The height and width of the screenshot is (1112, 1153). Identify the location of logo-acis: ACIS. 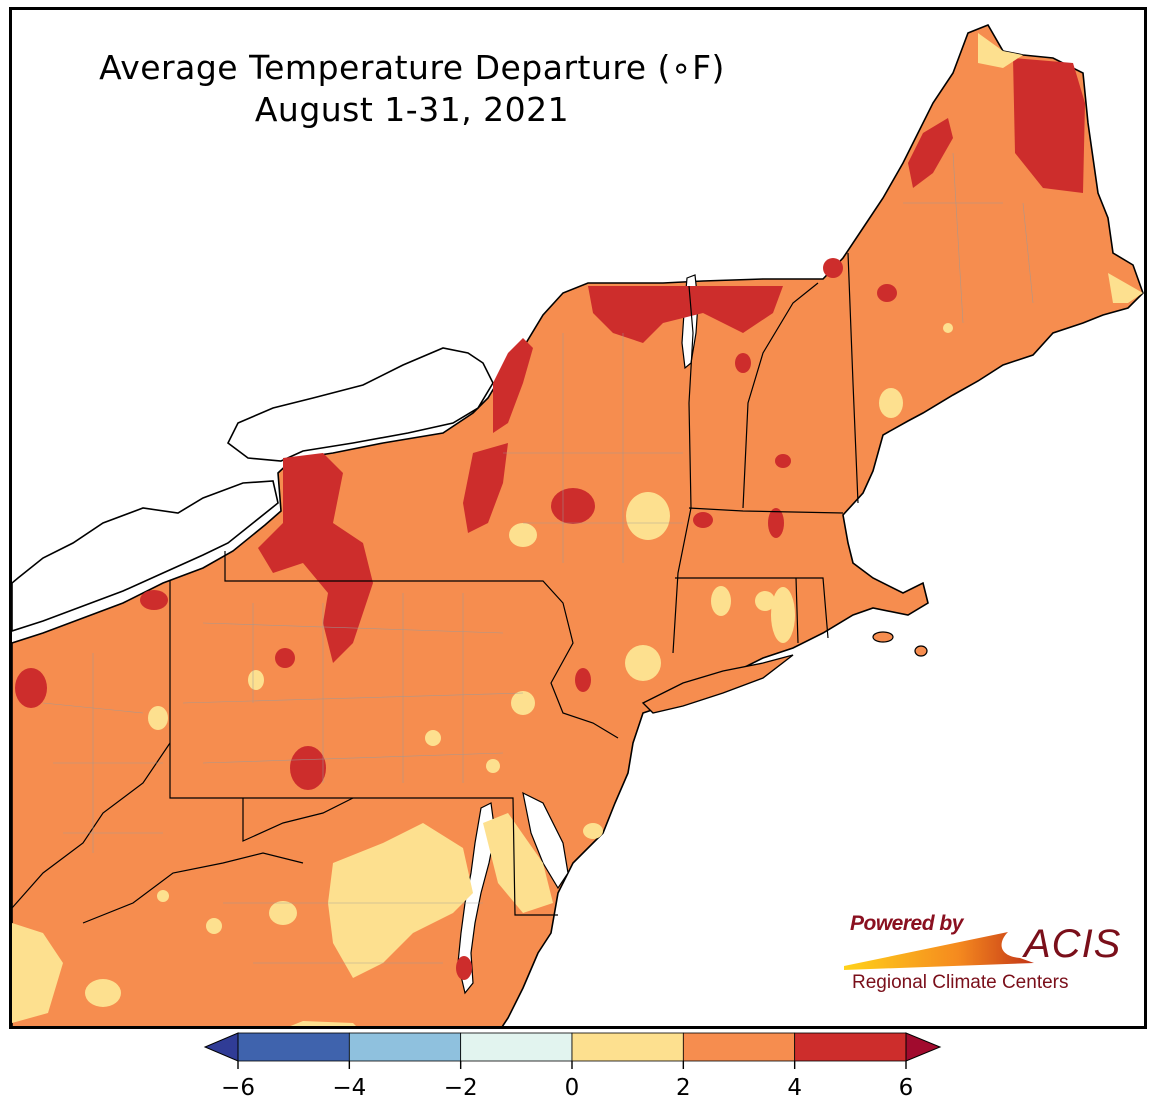
(1073, 944).